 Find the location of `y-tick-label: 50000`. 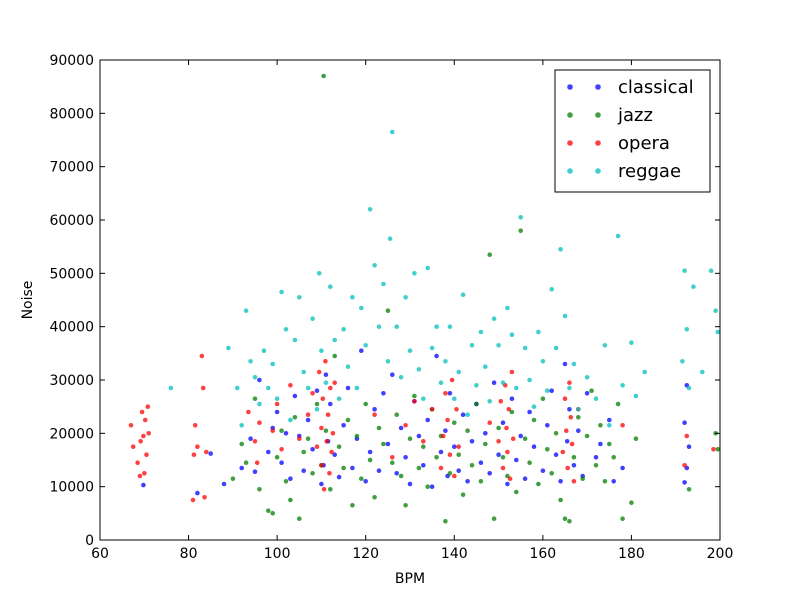

y-tick-label: 50000 is located at coordinates (71, 274).